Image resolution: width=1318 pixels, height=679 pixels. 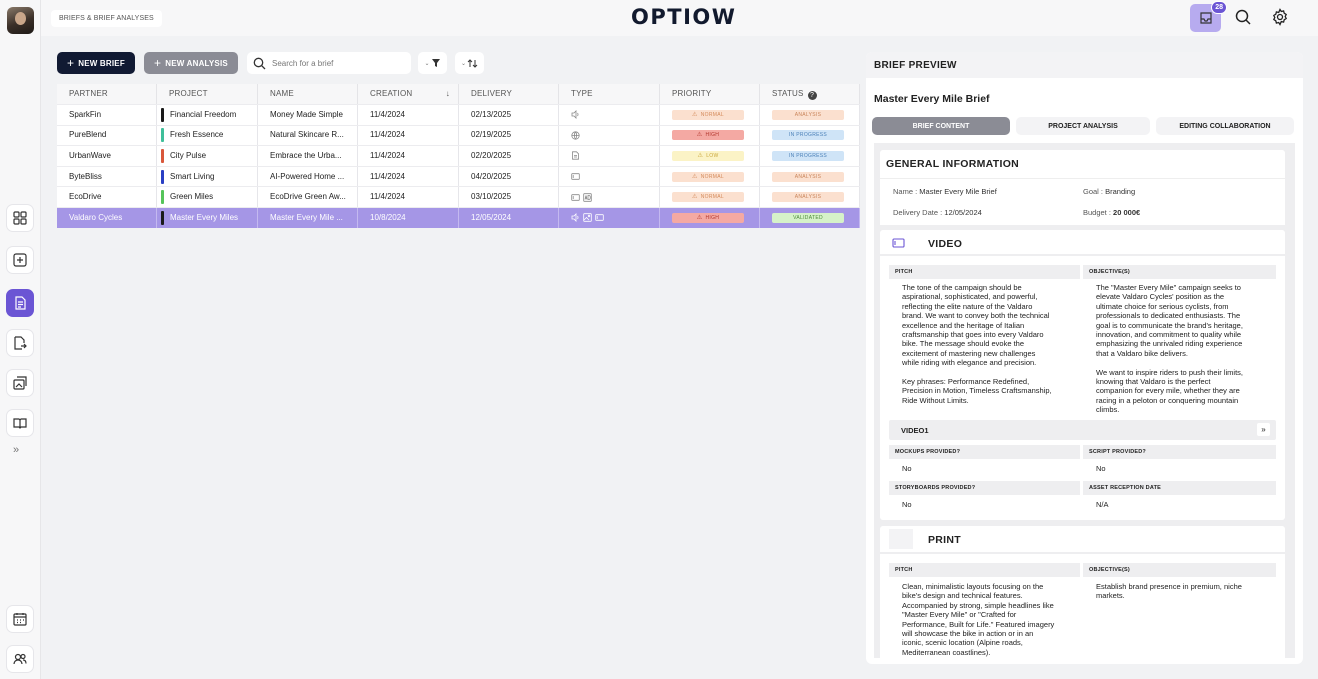 What do you see at coordinates (20, 619) in the screenshot?
I see `calendar-icon` at bounding box center [20, 619].